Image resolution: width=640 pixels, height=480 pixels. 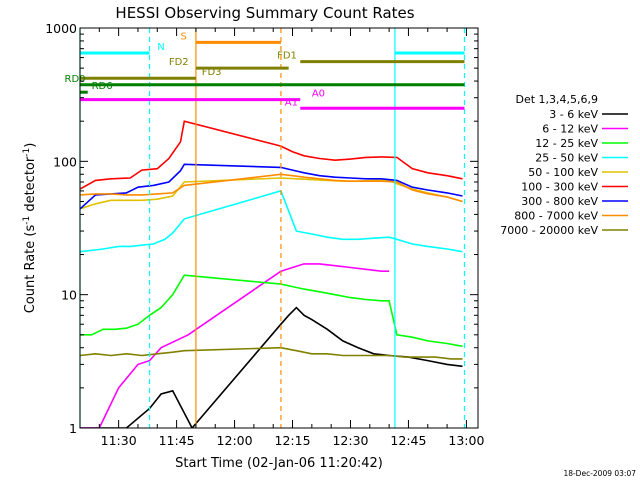 What do you see at coordinates (287, 56) in the screenshot?
I see `state-label-2: FD1` at bounding box center [287, 56].